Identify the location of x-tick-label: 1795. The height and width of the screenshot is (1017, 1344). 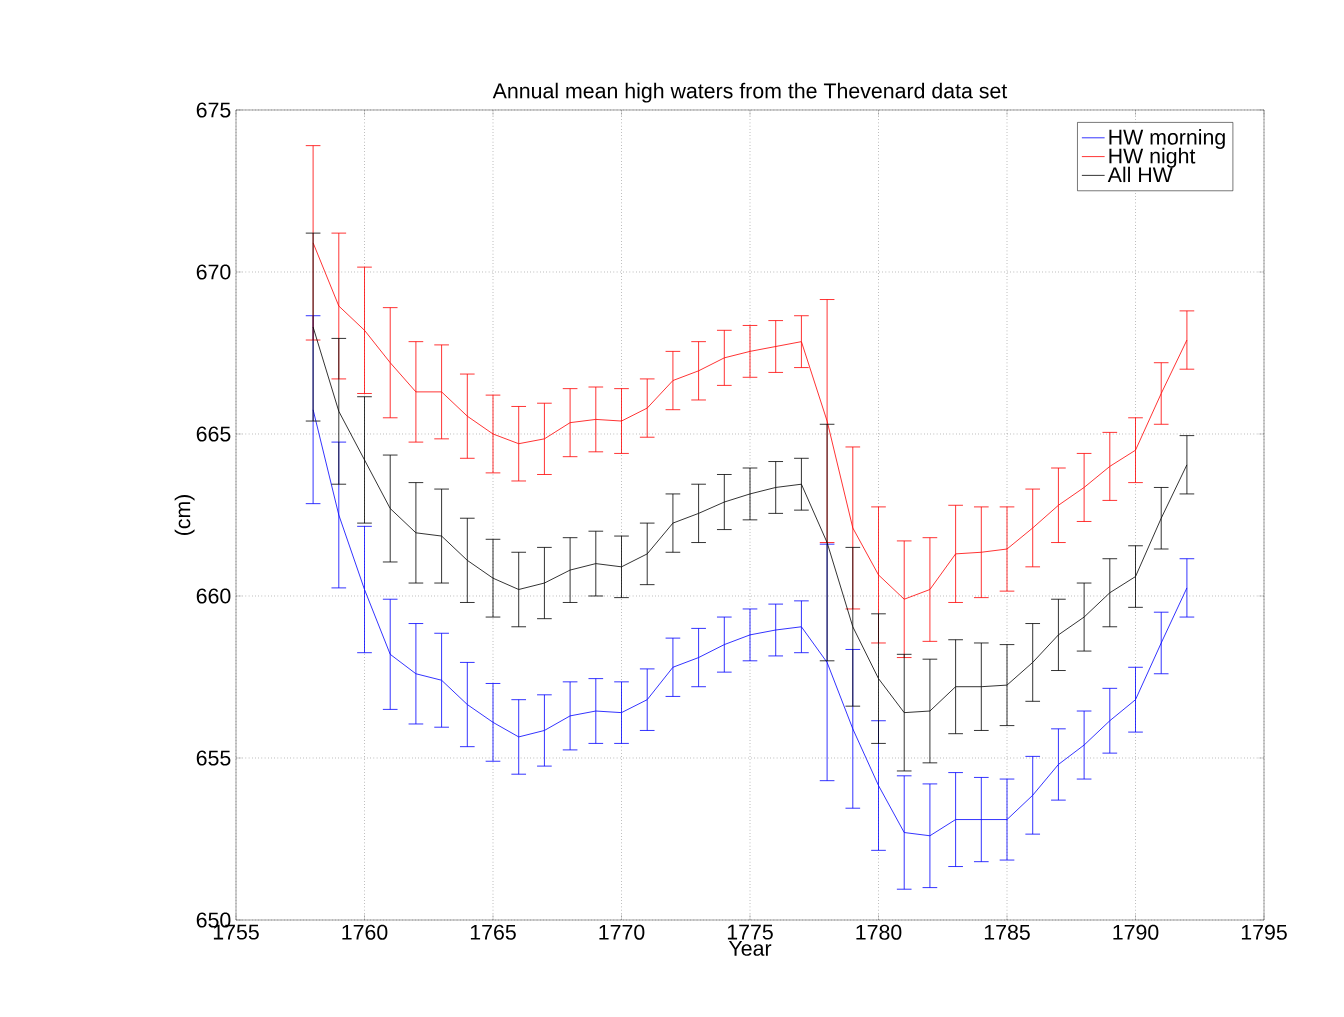
(1264, 932).